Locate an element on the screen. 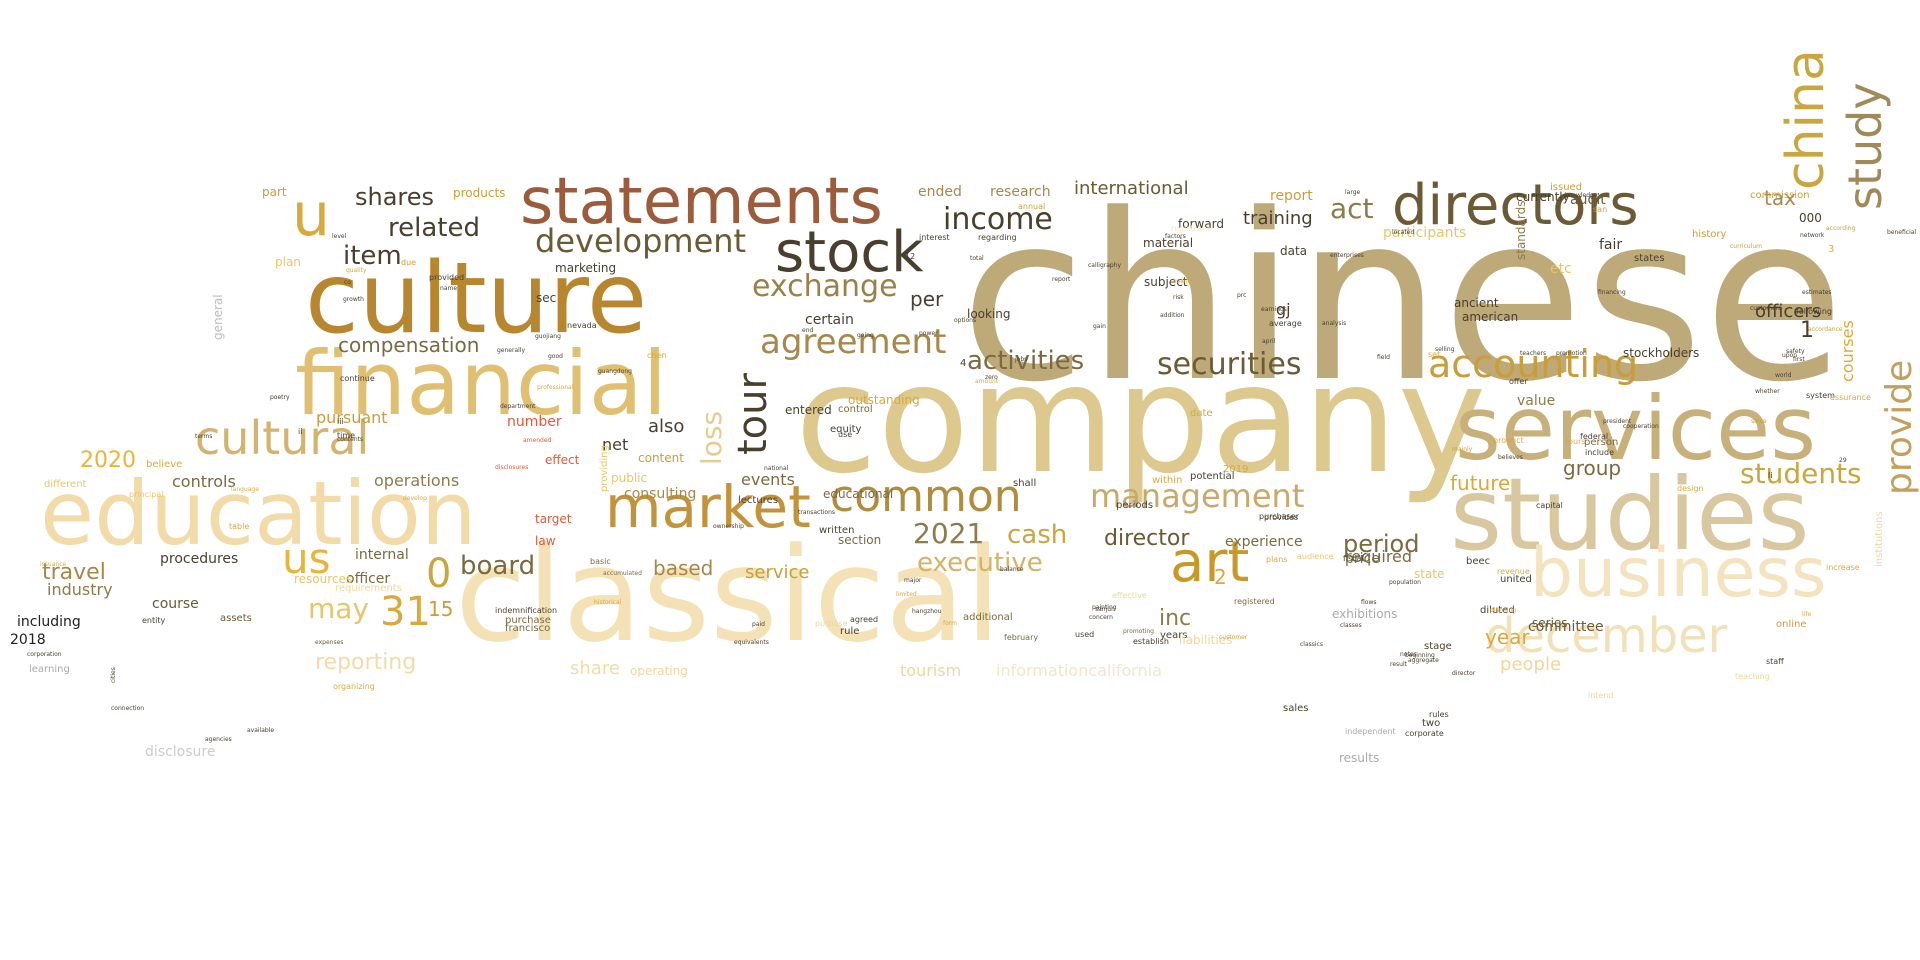  cloud-word: guojiang is located at coordinates (548, 336).